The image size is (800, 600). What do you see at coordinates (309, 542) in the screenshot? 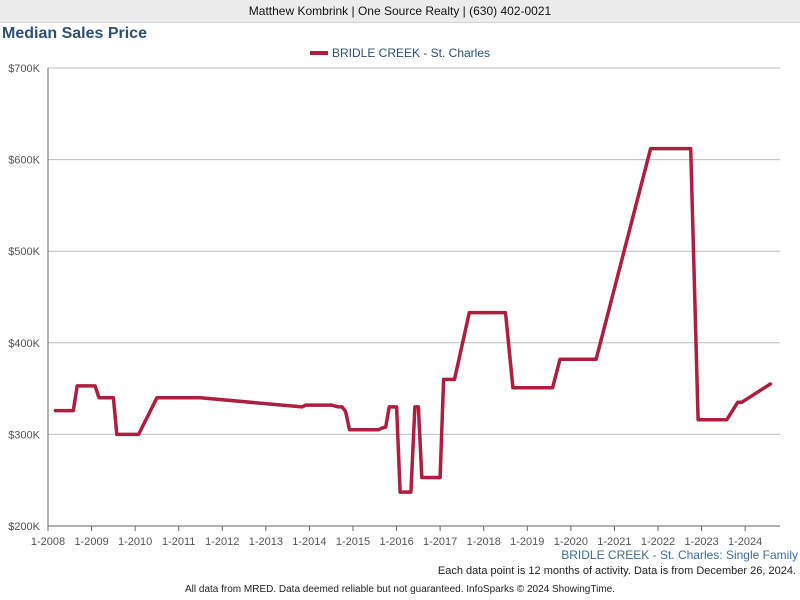
I see `x-tick-label: 1-2014` at bounding box center [309, 542].